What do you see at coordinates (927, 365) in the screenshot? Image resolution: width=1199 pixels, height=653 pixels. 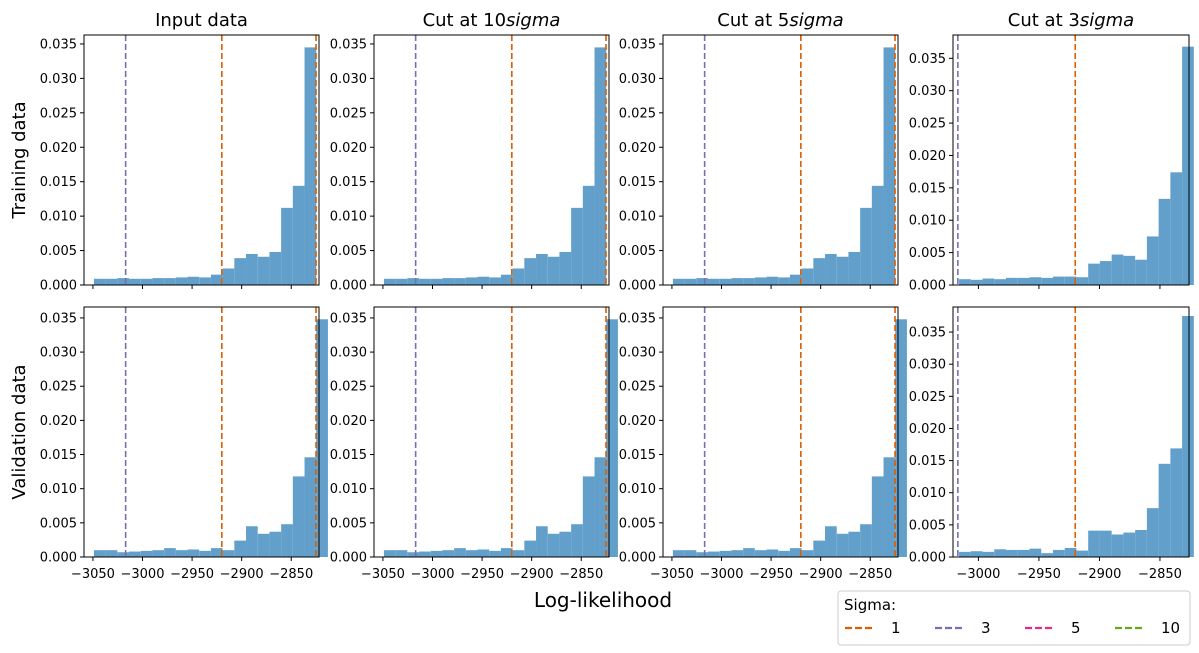 I see `y-tick-label: 0.030` at bounding box center [927, 365].